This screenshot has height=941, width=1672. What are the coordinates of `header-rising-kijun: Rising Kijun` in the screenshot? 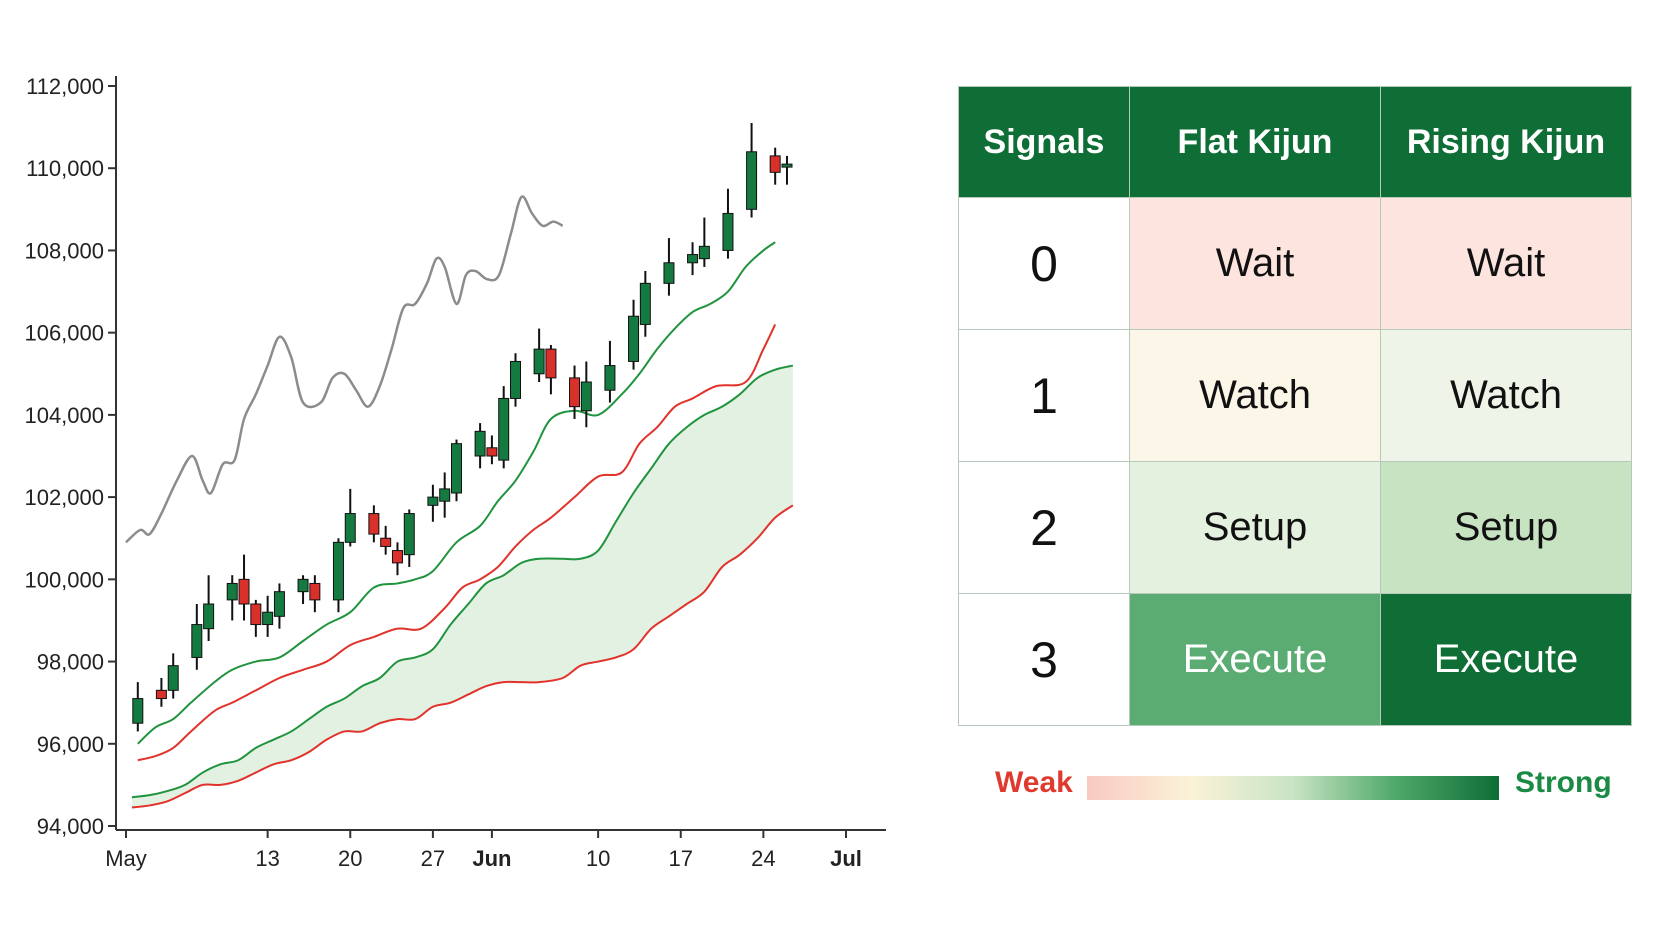 It's located at (1506, 142).